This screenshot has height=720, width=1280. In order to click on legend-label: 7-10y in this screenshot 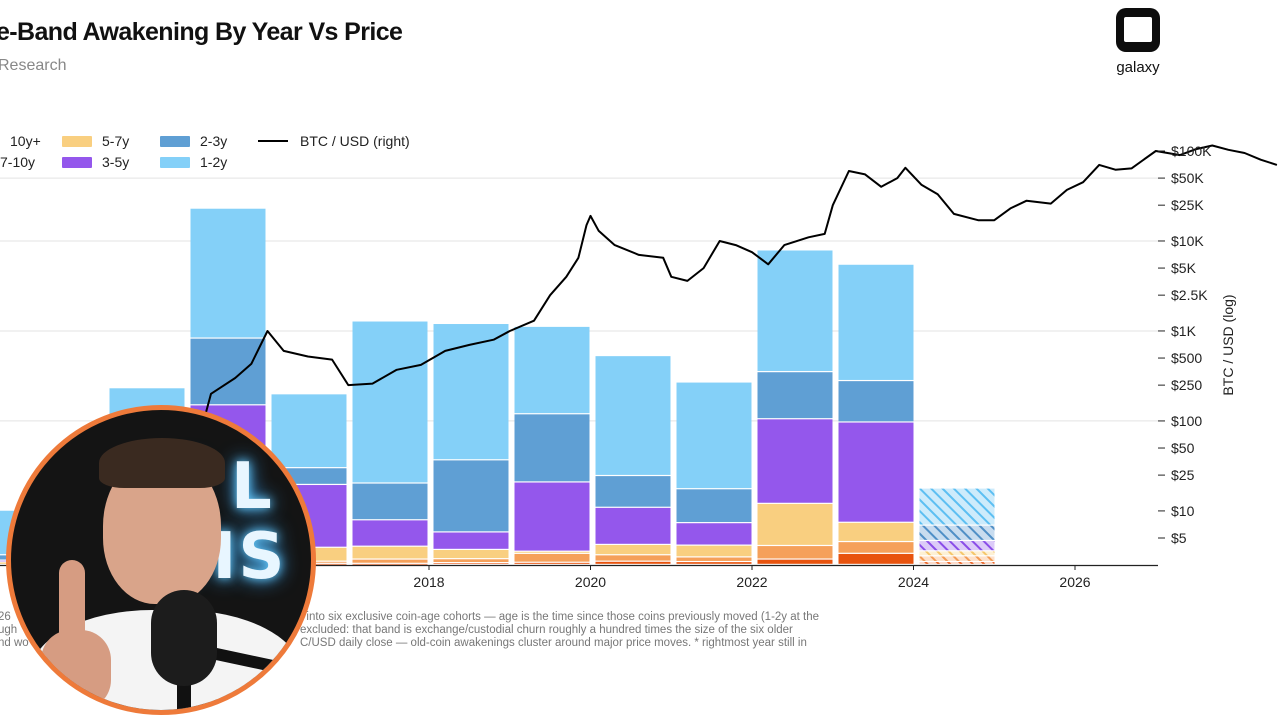, I will do `click(18, 162)`.